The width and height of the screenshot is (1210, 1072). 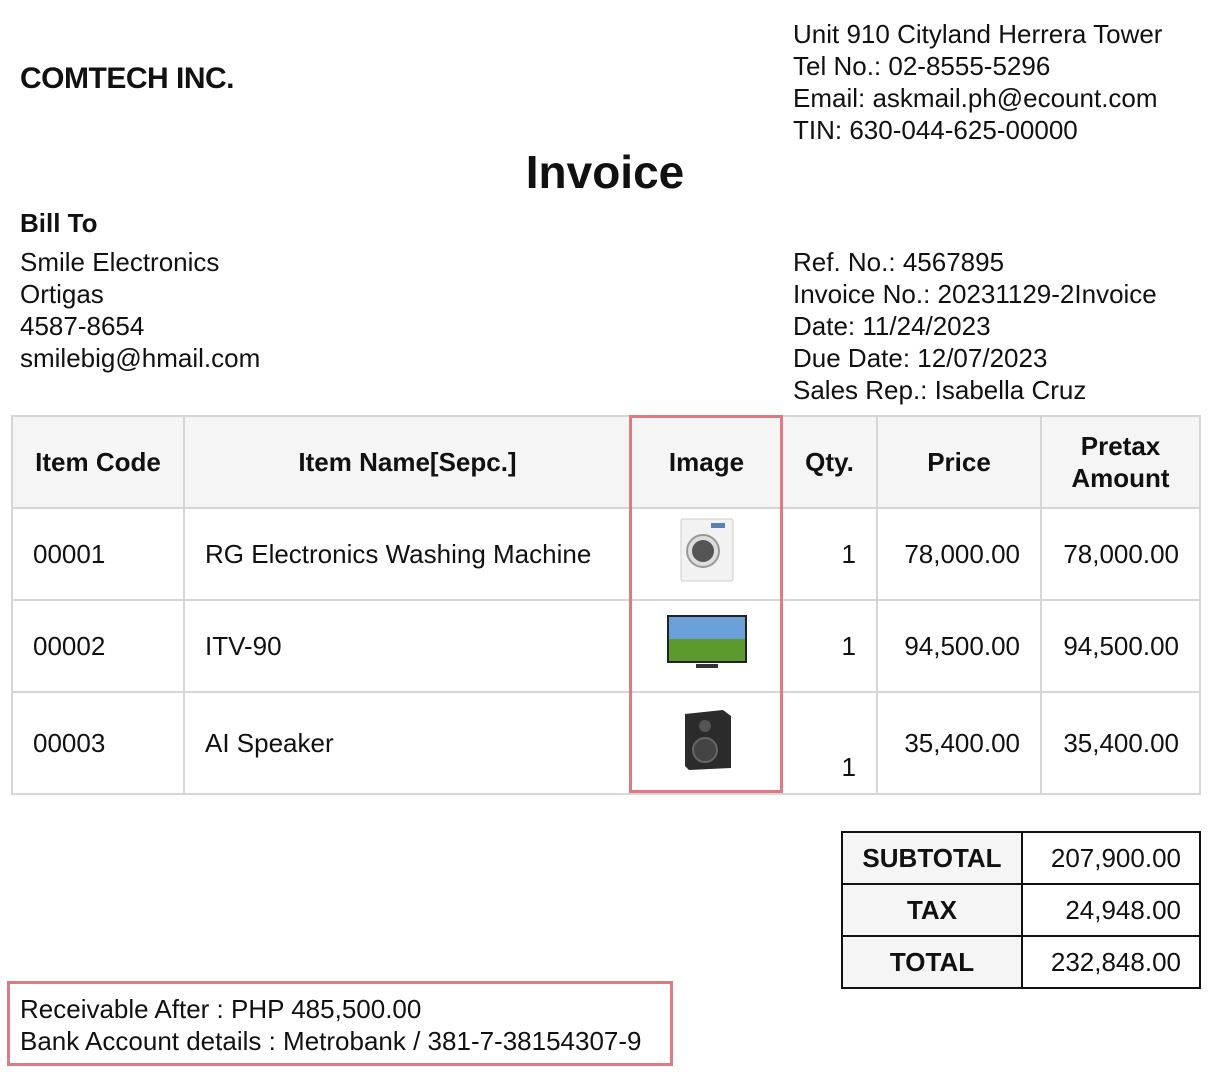 I want to click on item-name: RG Electronics Washing Machine, so click(x=407, y=554).